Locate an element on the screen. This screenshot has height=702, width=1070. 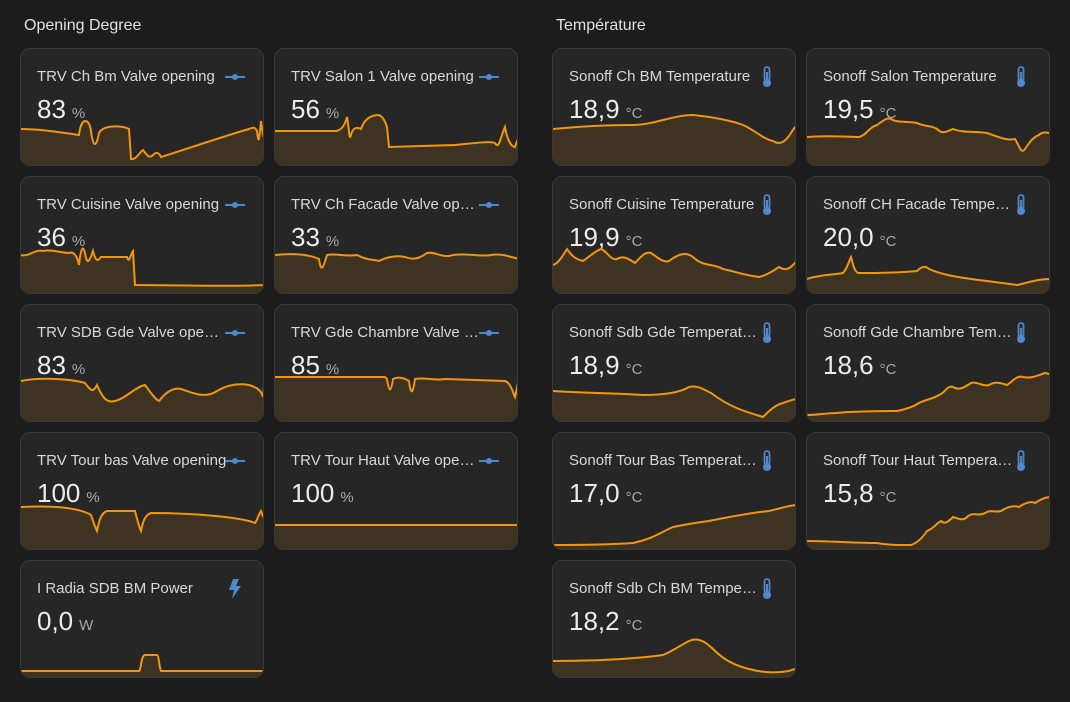
sensor-value-line: 0,0 W is located at coordinates (65, 623).